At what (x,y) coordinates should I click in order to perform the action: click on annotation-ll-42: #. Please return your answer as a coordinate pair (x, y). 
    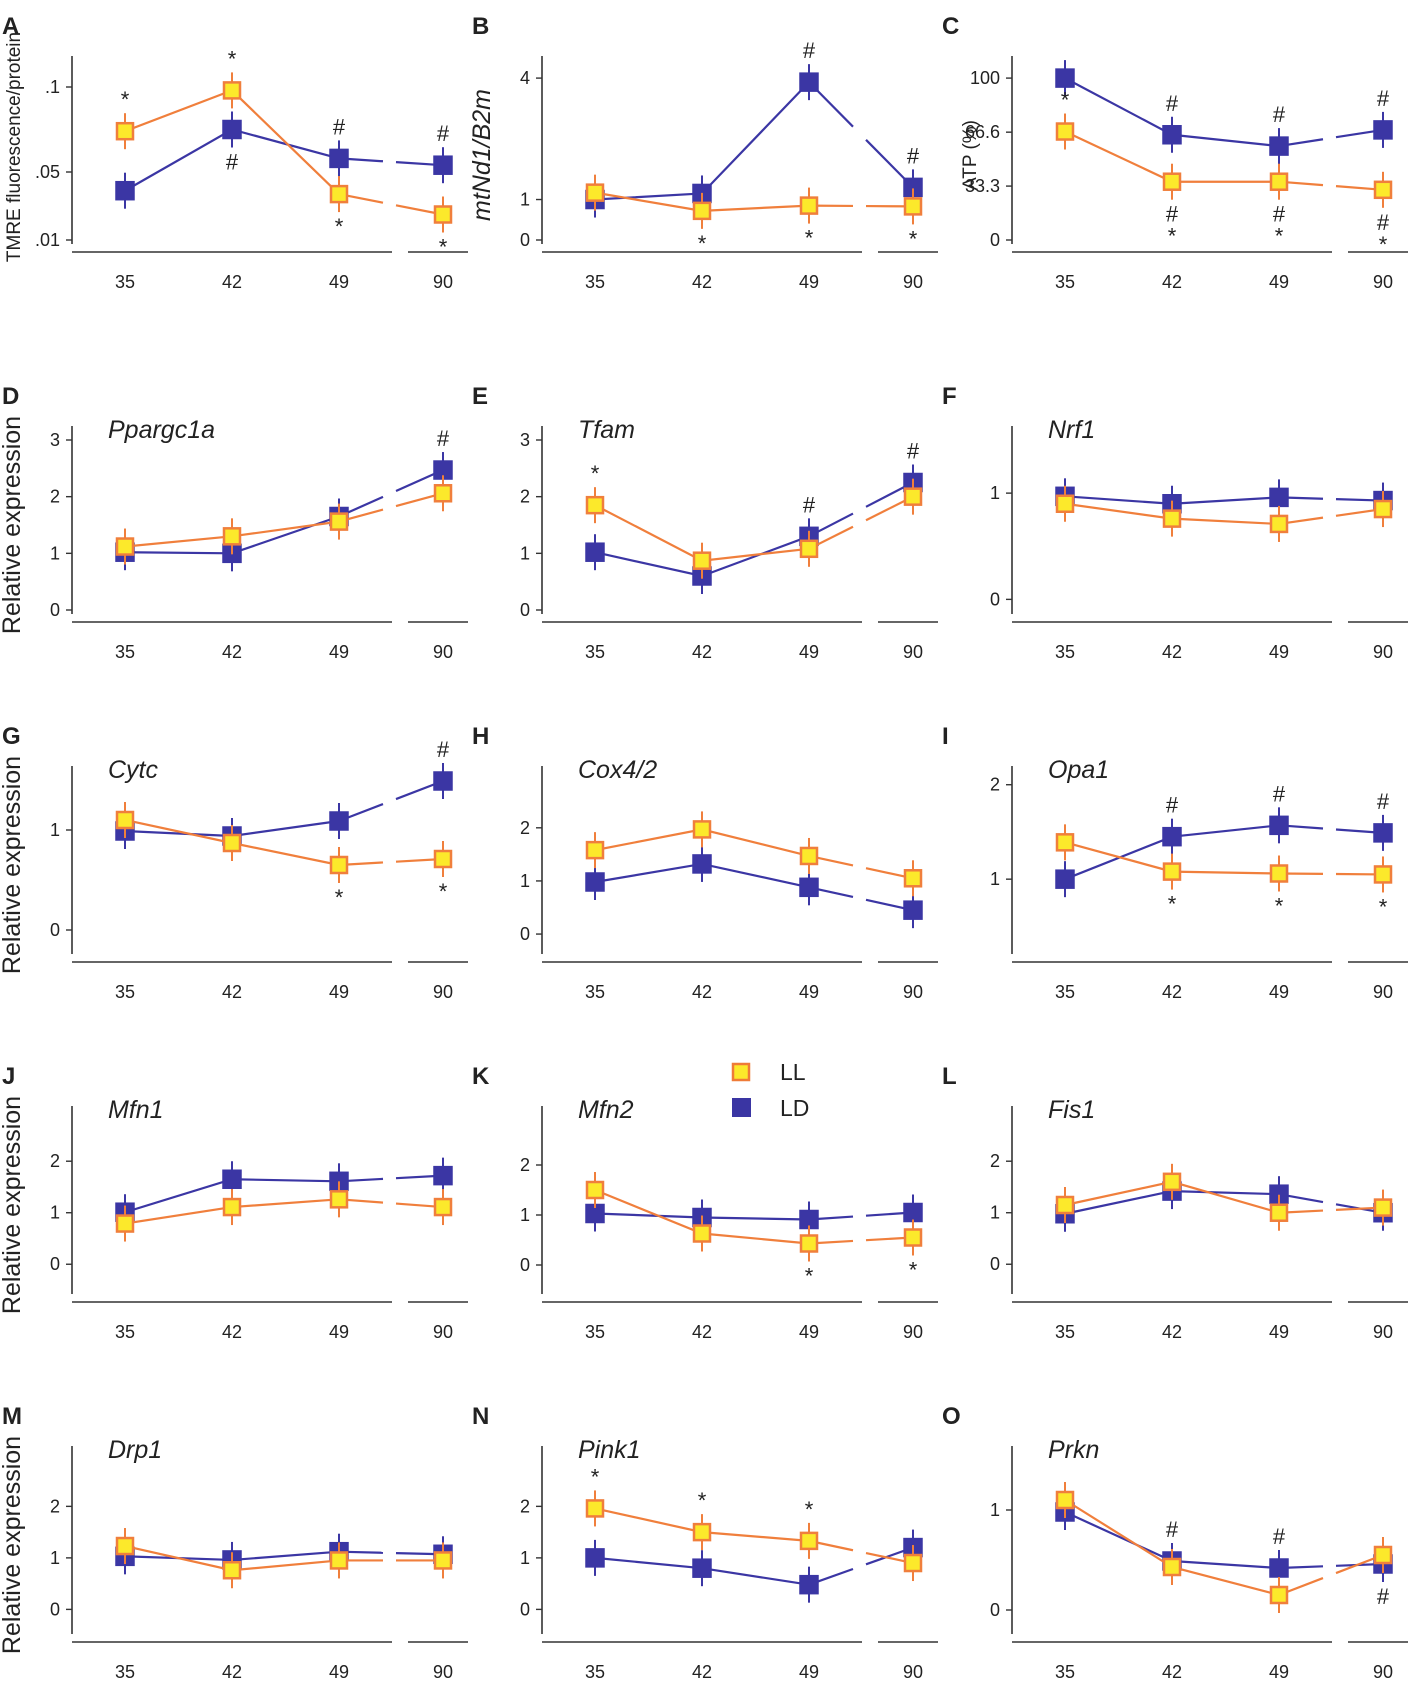
    Looking at the image, I should click on (1172, 214).